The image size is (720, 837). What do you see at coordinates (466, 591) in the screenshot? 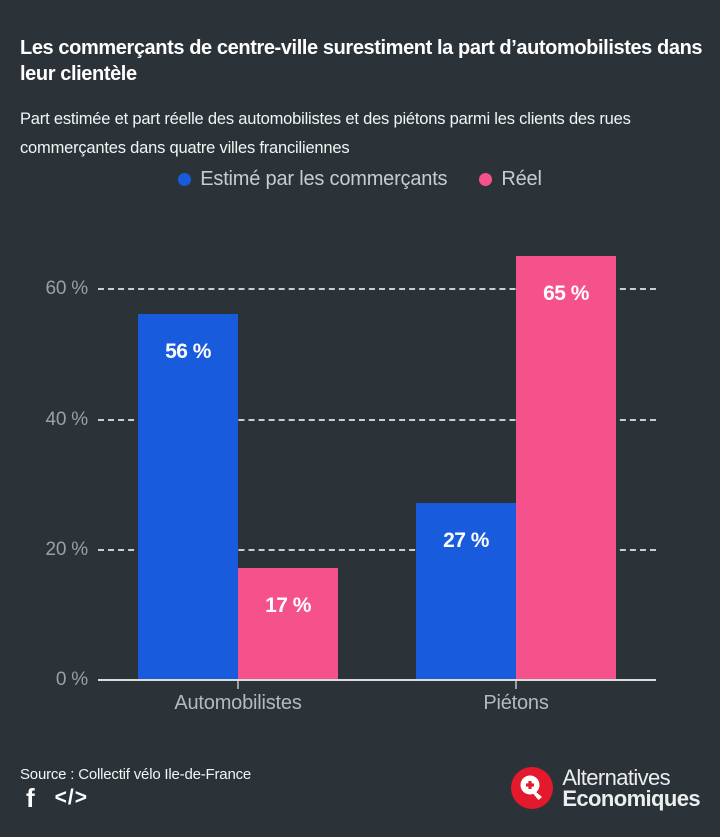
I see `bar-piétons-estime: 27 %` at bounding box center [466, 591].